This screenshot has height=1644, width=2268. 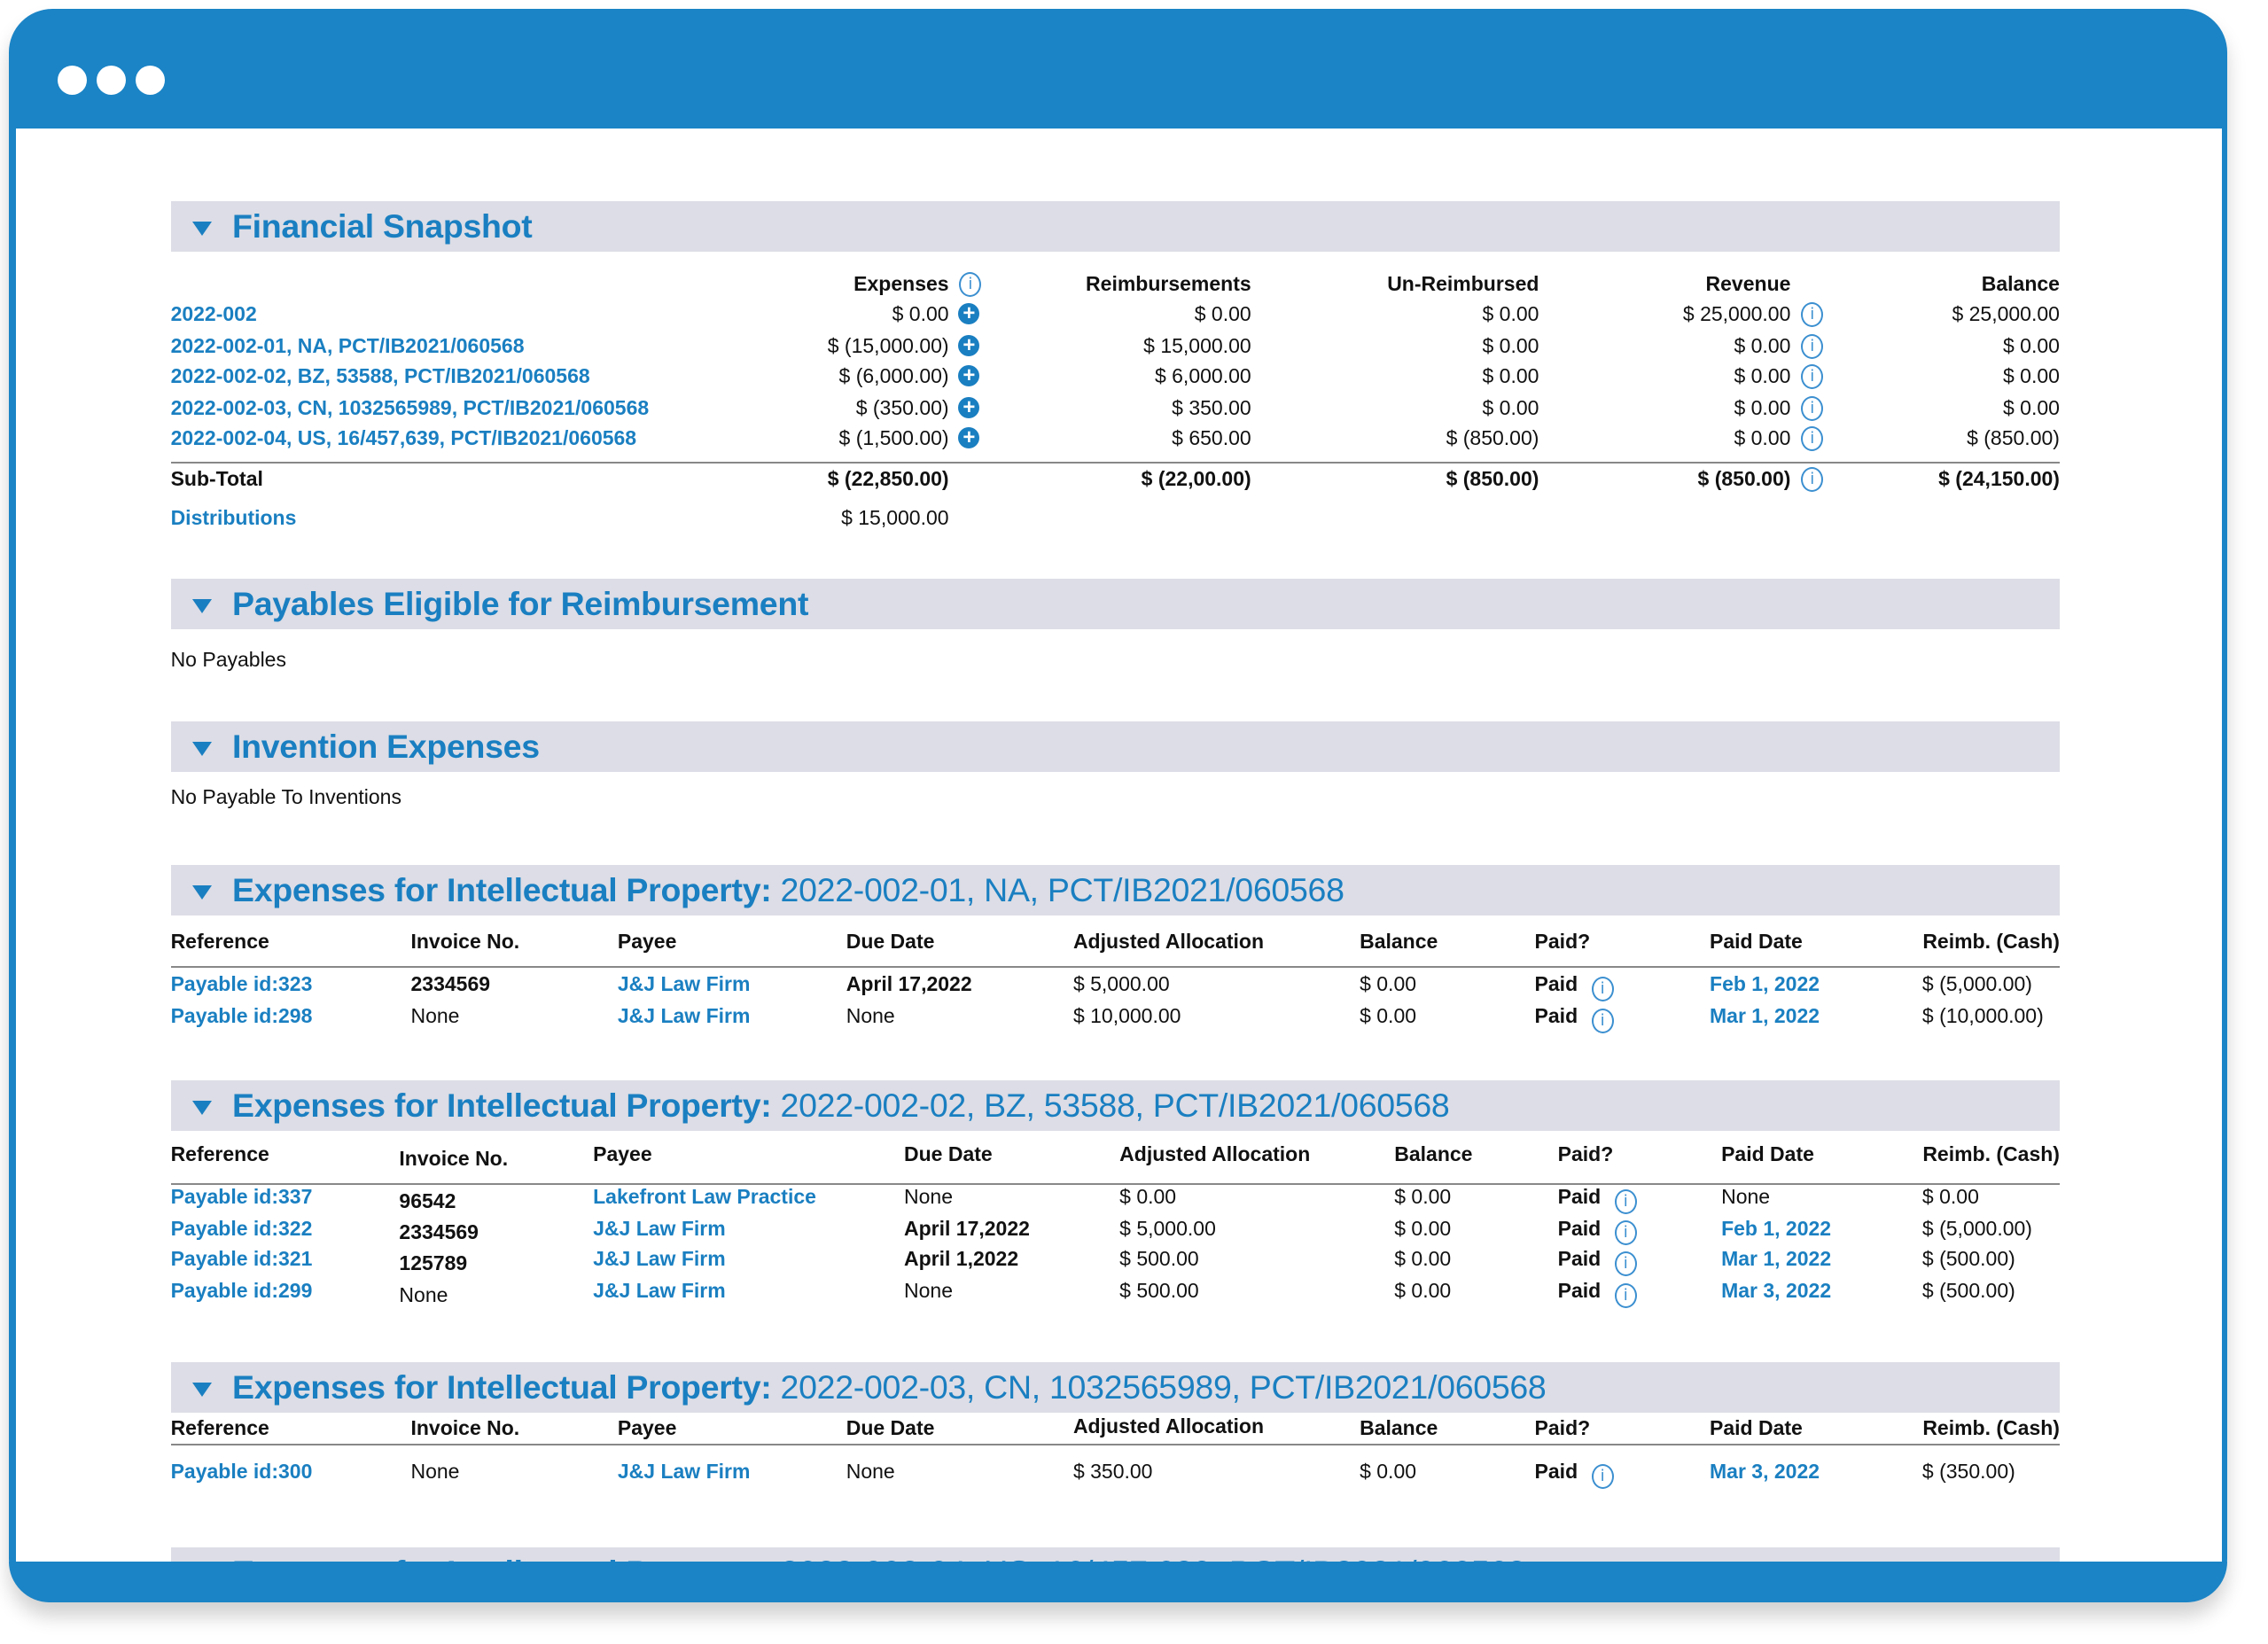 I want to click on section-title: Payables Eligible for Reimbursement, so click(x=520, y=603).